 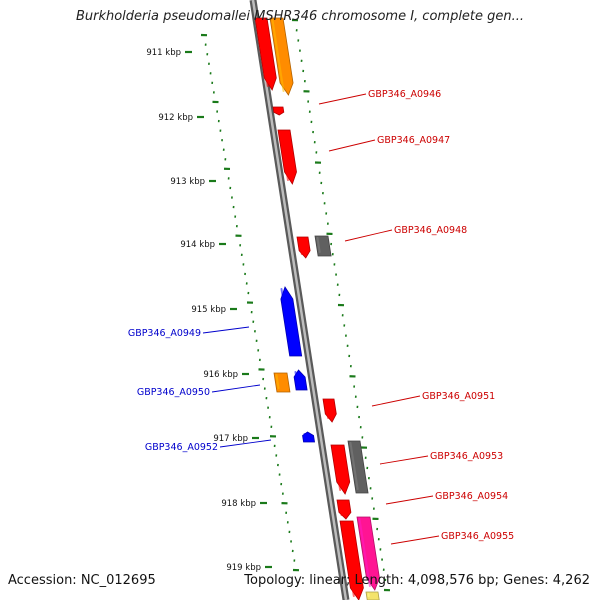 What do you see at coordinates (187, 182) in the screenshot?
I see `kbp-label: 913 kbp` at bounding box center [187, 182].